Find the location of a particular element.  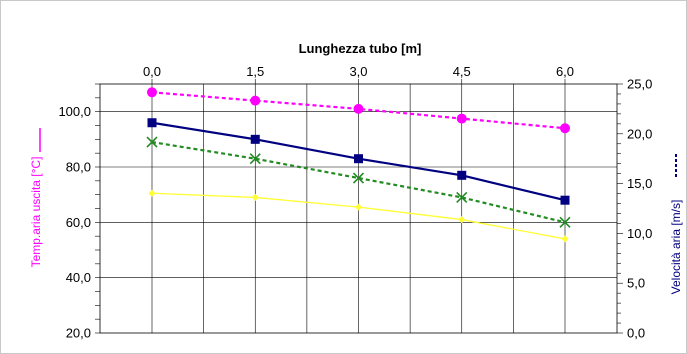

top-tick-label: 4,5 is located at coordinates (462, 71).